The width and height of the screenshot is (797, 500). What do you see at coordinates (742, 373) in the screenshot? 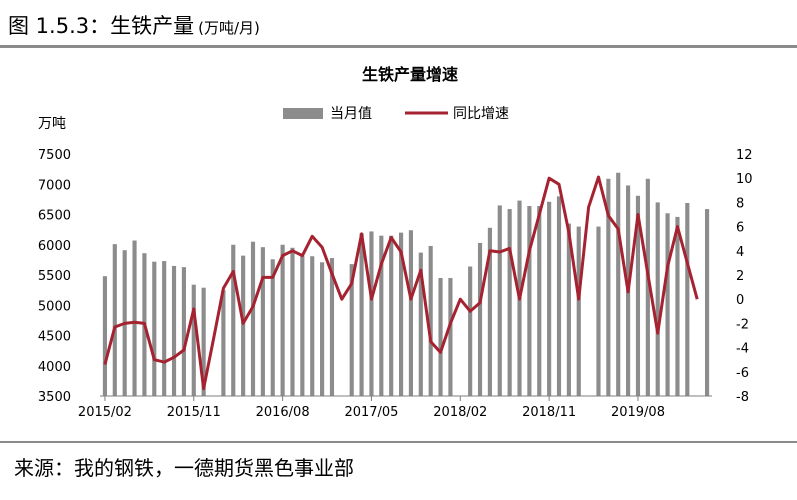
I see `y-right-tick-label: -6` at bounding box center [742, 373].